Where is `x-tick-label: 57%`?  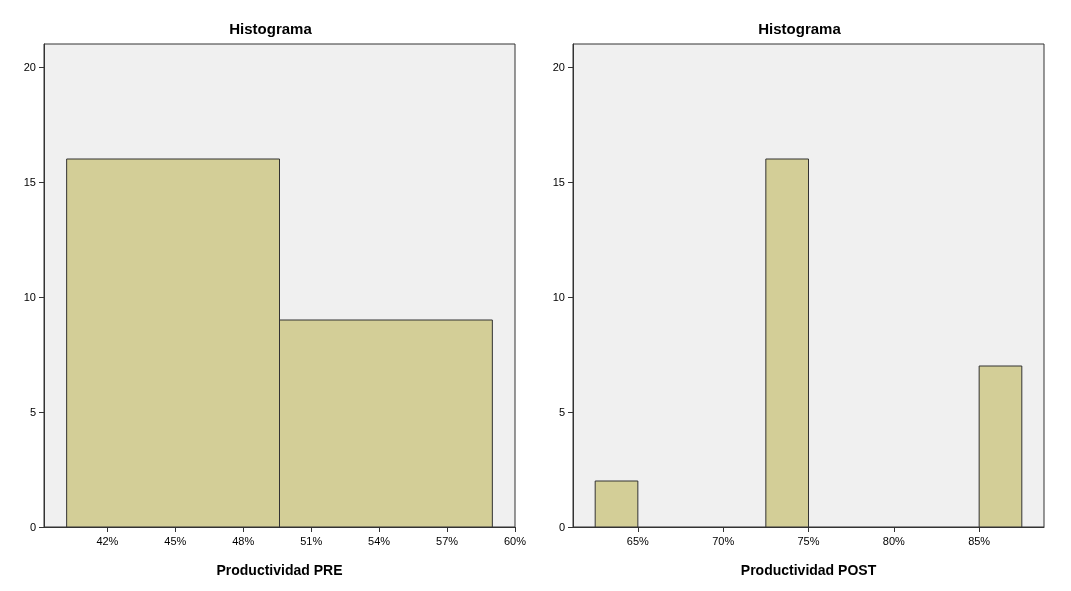
x-tick-label: 57% is located at coordinates (447, 540).